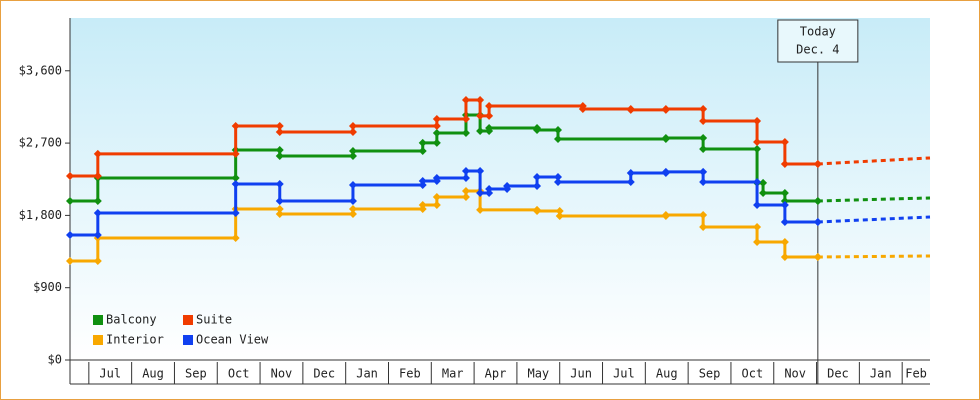  Describe the element at coordinates (444, 226) in the screenshot. I see `series-line` at that location.